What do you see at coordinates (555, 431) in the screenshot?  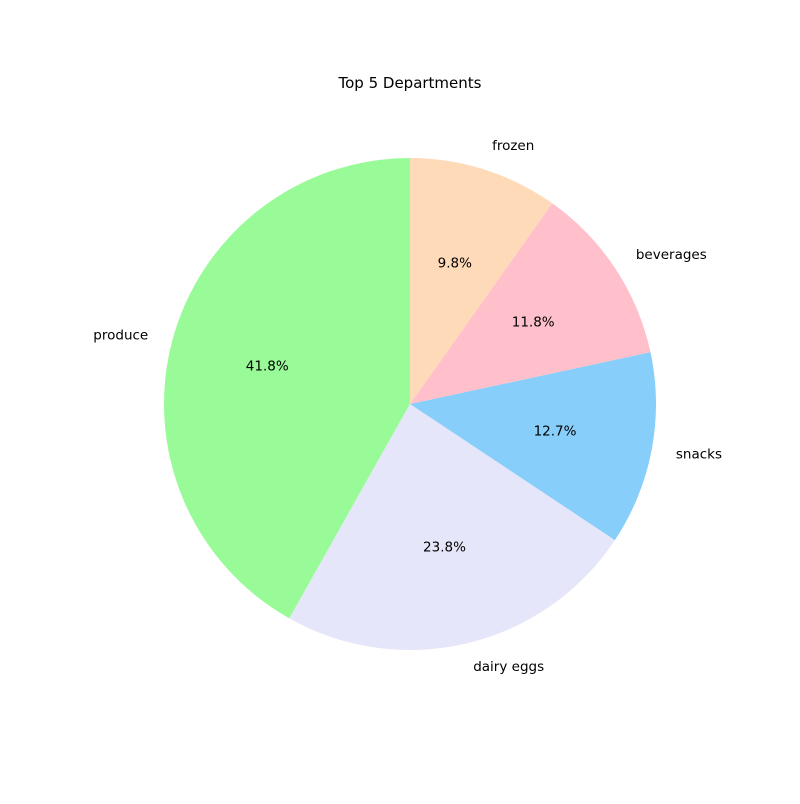 I see `slice-percent-snacks: 12.7%` at bounding box center [555, 431].